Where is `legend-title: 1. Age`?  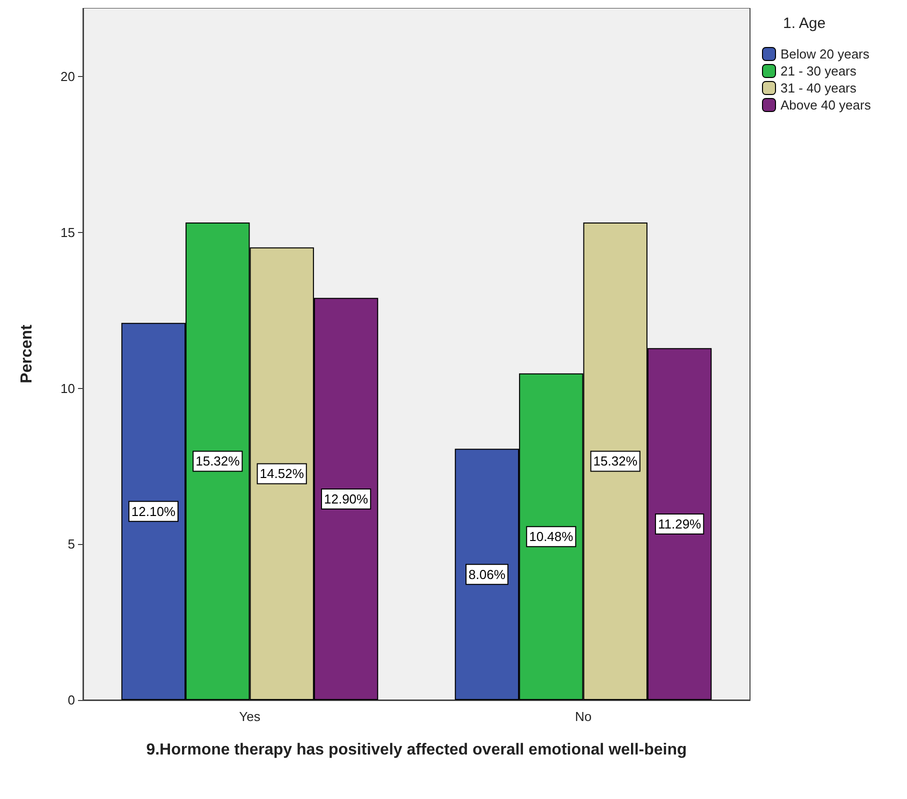 legend-title: 1. Age is located at coordinates (804, 23).